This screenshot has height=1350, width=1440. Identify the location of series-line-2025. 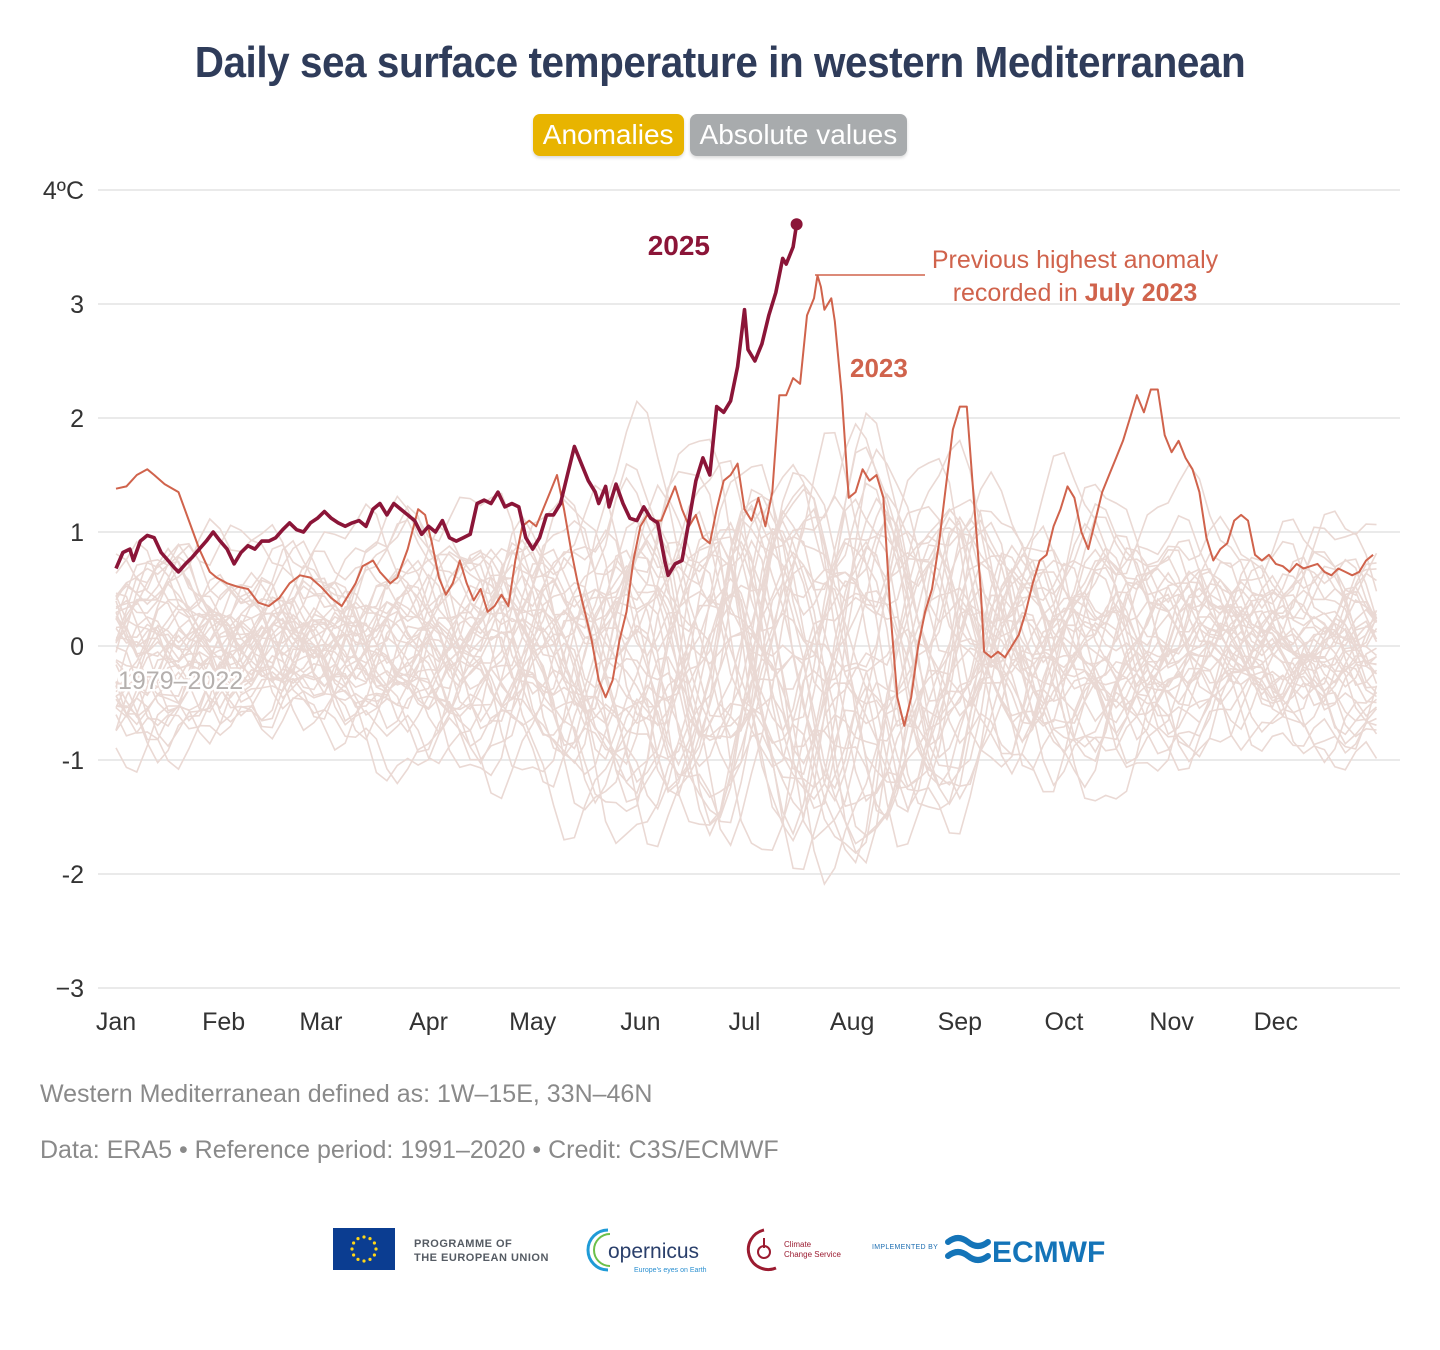
(456, 400).